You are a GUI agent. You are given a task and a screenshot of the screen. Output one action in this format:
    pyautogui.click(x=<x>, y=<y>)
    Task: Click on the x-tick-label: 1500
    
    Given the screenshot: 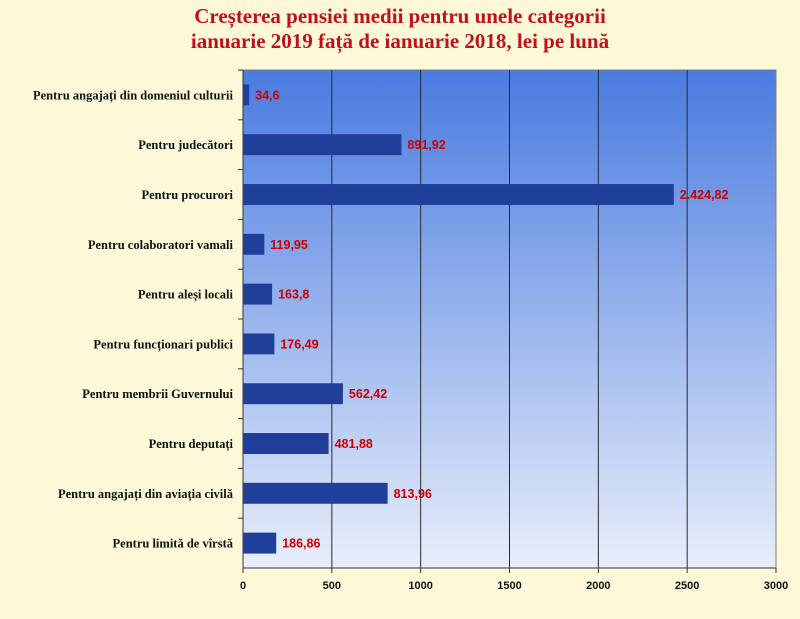 What is the action you would take?
    pyautogui.click(x=509, y=586)
    